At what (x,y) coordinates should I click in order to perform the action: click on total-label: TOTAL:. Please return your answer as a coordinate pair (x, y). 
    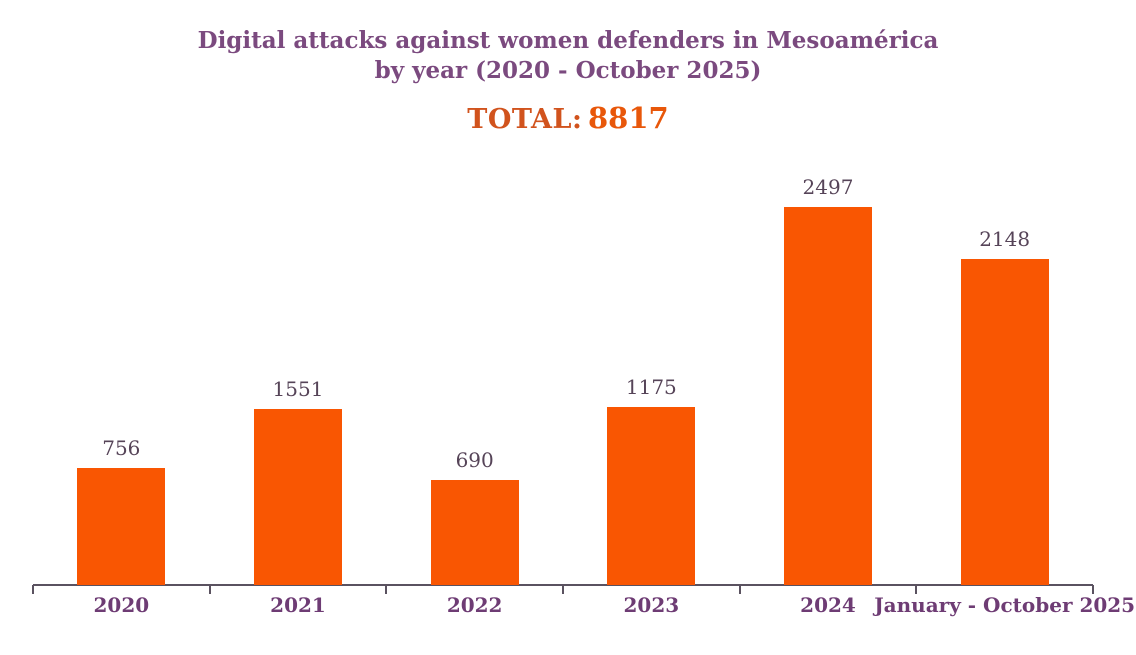
    Looking at the image, I should click on (525, 119).